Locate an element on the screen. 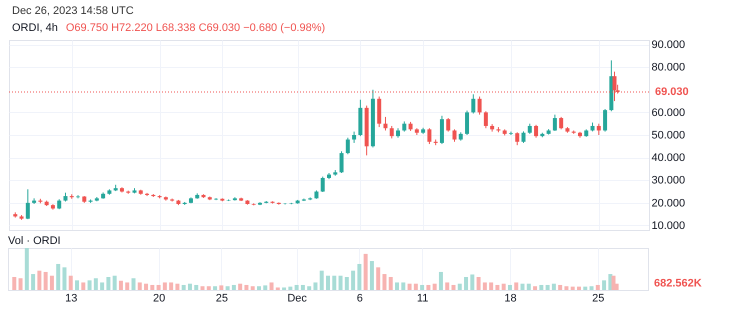  text: 682.562K is located at coordinates (678, 284).